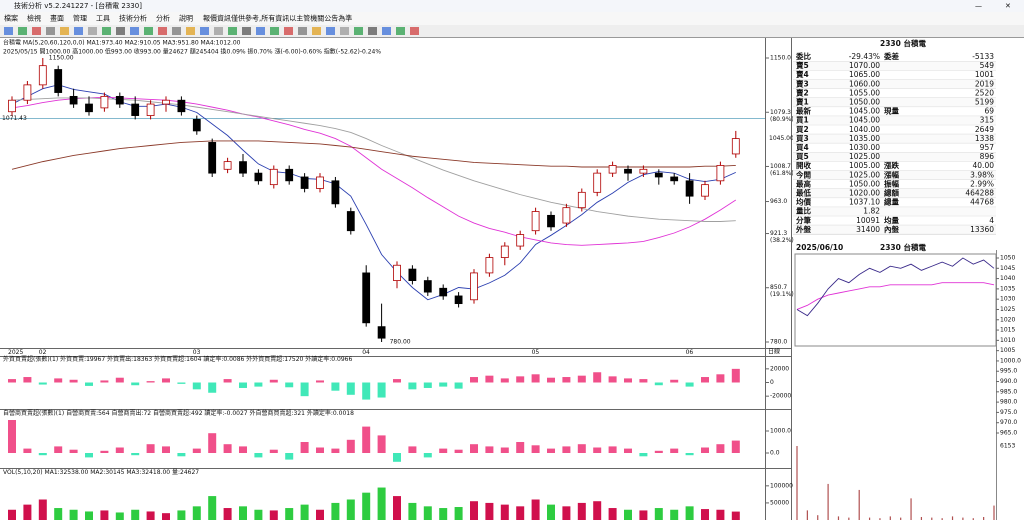  What do you see at coordinates (163, 18) in the screenshot?
I see `menu-item: 分析` at bounding box center [163, 18].